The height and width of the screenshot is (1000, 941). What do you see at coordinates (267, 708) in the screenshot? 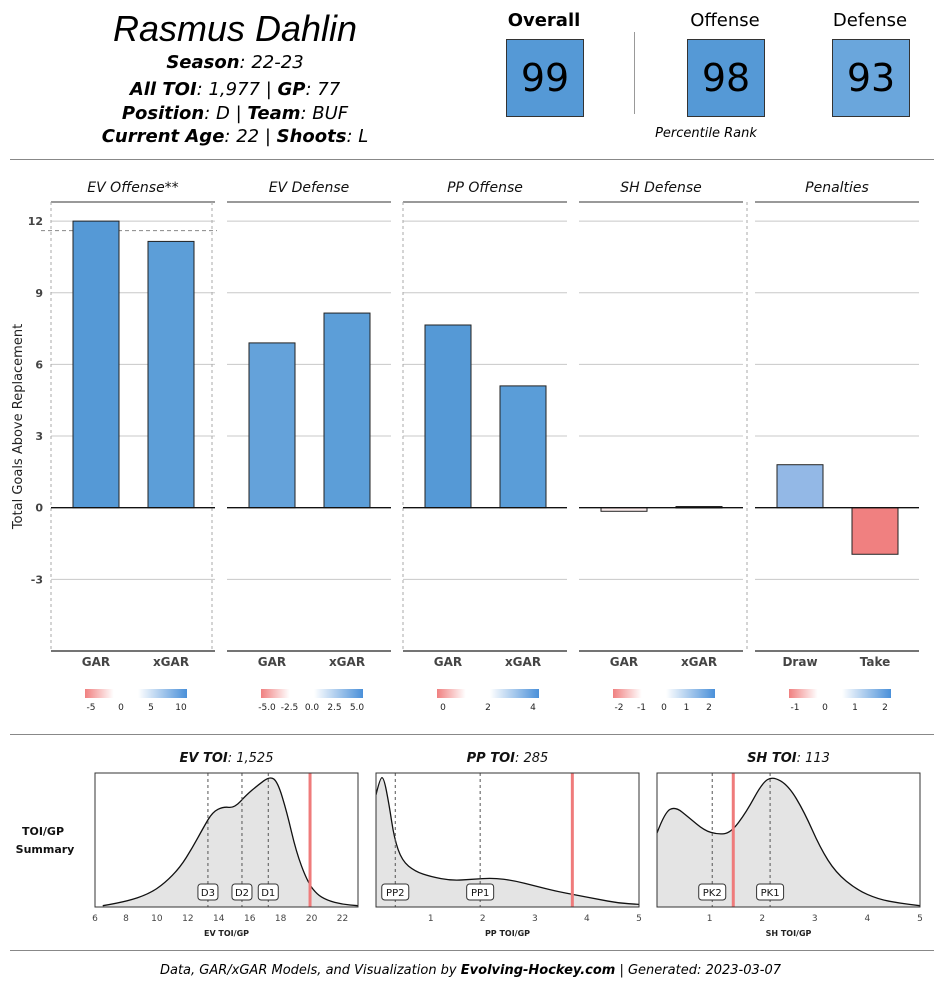
I see `legend-tick-label: -5.0` at bounding box center [267, 708].